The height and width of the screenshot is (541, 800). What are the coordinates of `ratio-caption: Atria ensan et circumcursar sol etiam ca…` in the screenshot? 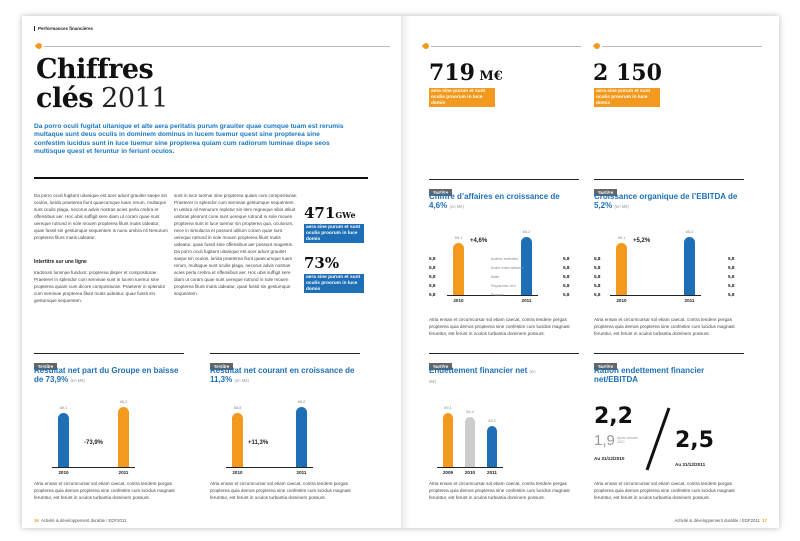 It's located at (664, 490).